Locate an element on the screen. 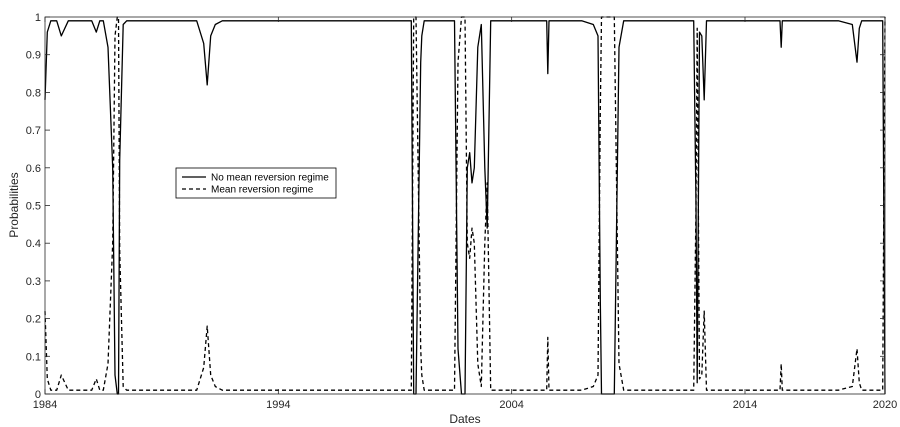  y-tick-label: 0.2 is located at coordinates (33, 320).